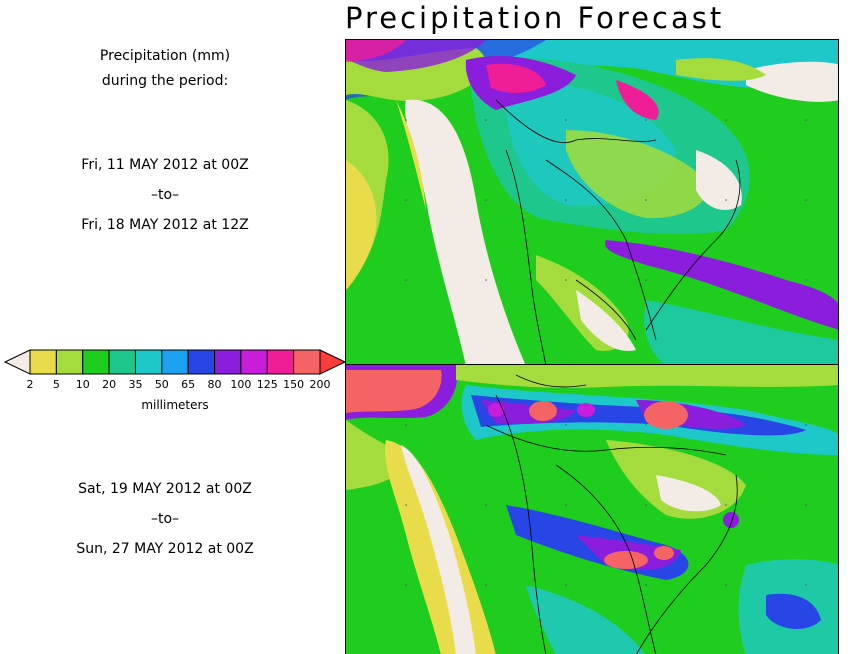 Image resolution: width=850 pixels, height=654 pixels. What do you see at coordinates (17, 362) in the screenshot?
I see `colorbar-arrow-low` at bounding box center [17, 362].